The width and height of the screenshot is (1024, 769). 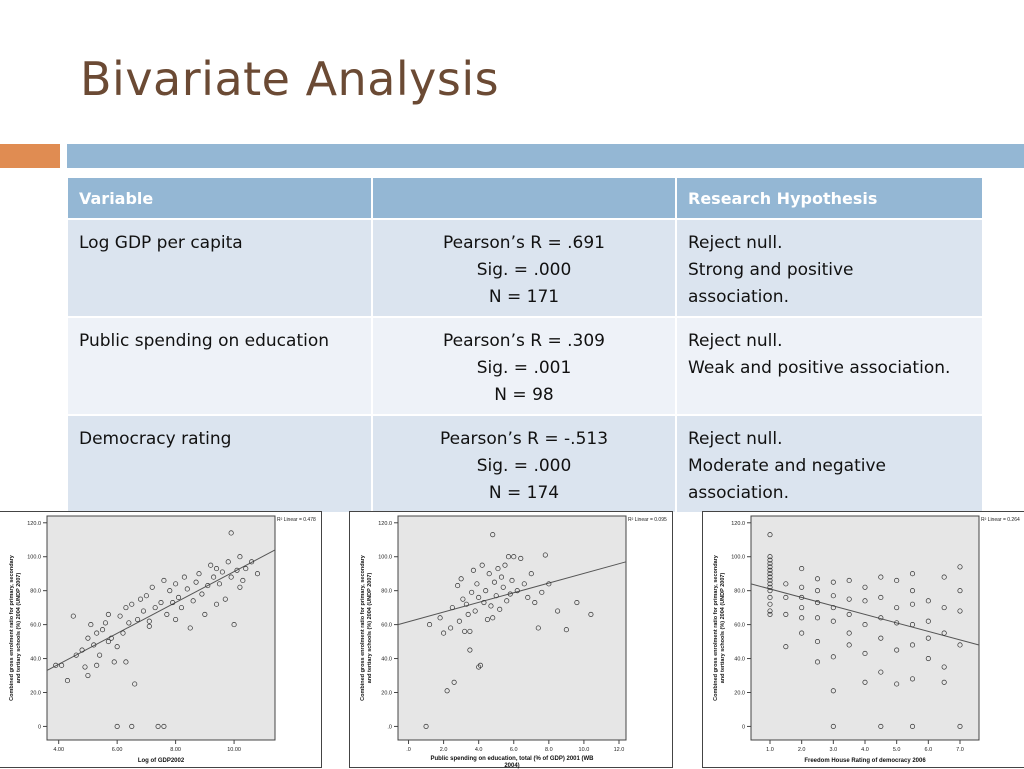 I want to click on y-tick-label: 120.0, so click(x=385, y=524).